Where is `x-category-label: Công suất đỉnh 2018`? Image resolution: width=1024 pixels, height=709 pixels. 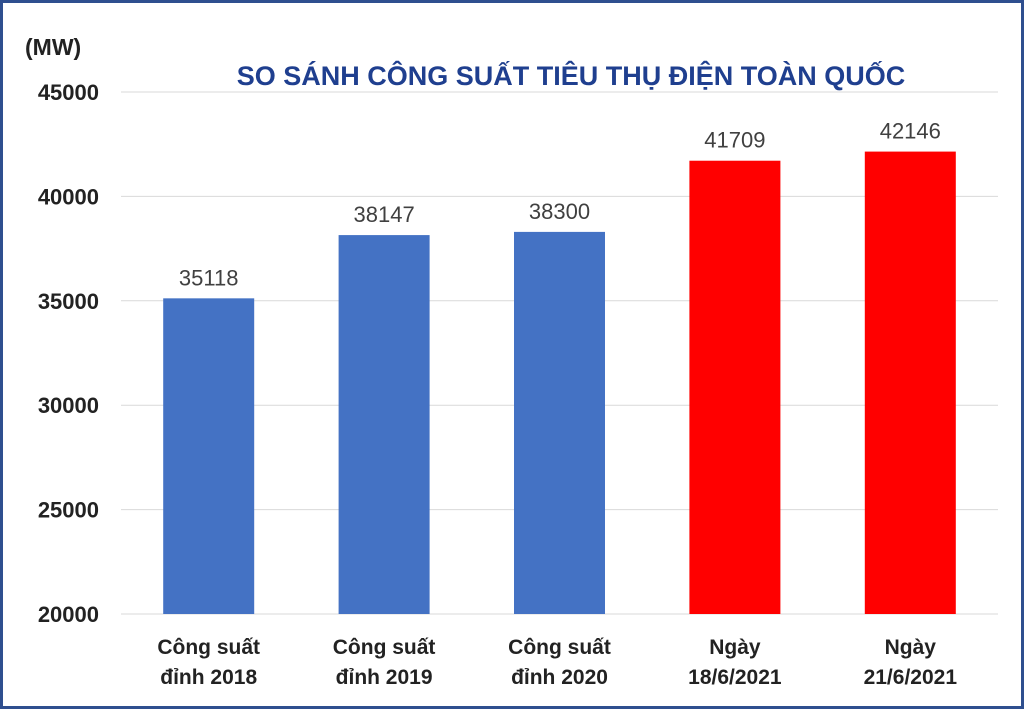
x-category-label: Công suất đỉnh 2018 is located at coordinates (208, 662).